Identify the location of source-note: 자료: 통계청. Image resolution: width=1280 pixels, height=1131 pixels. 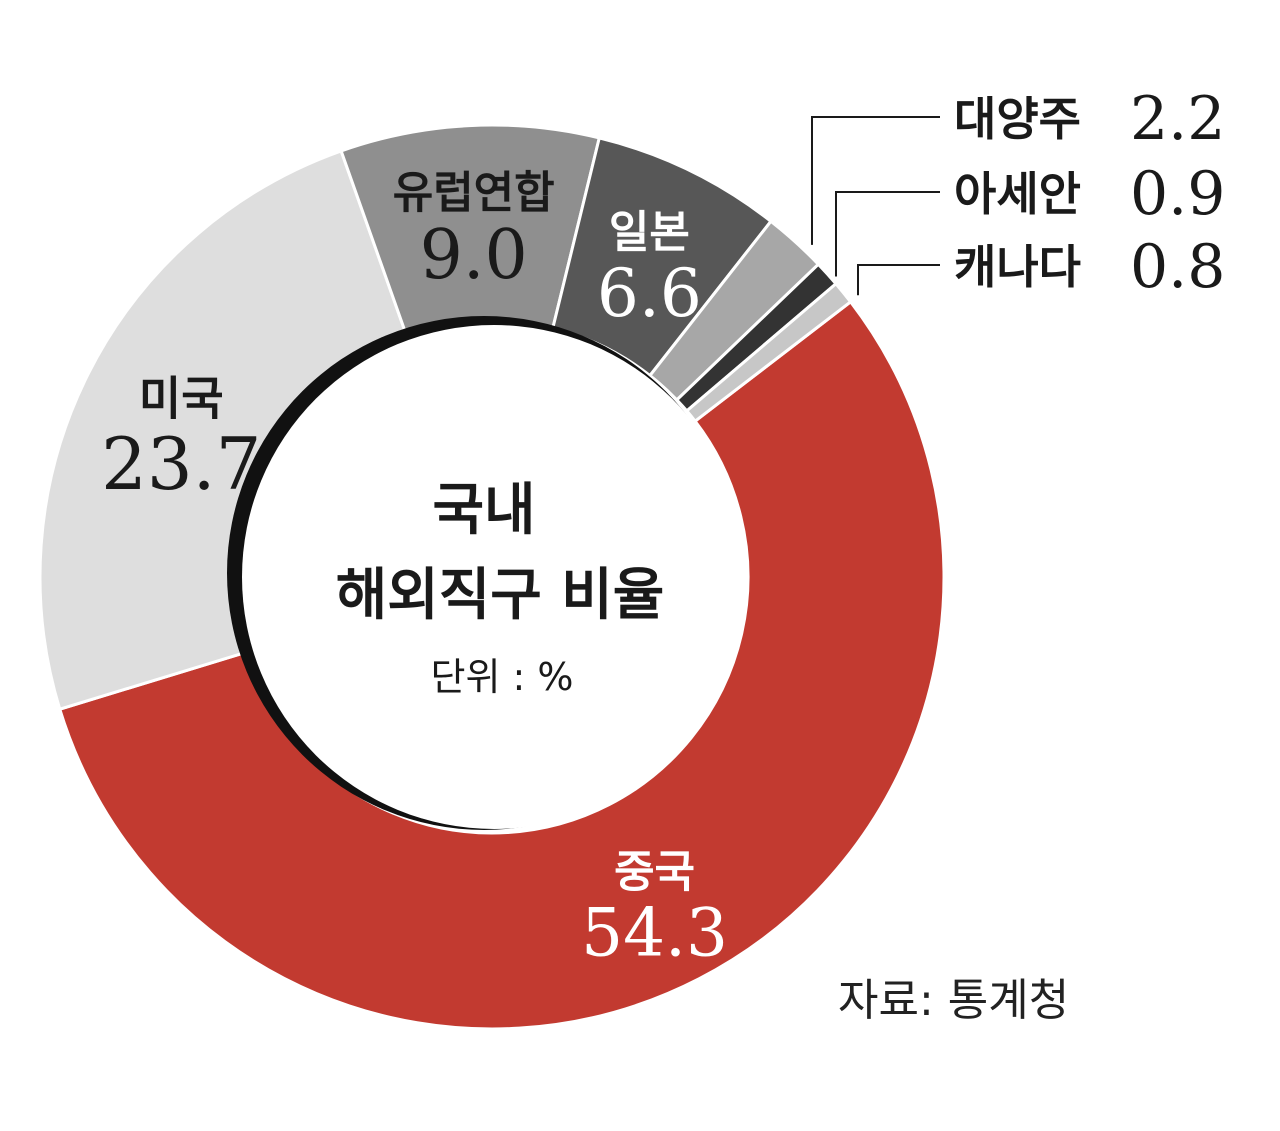
(953, 1000).